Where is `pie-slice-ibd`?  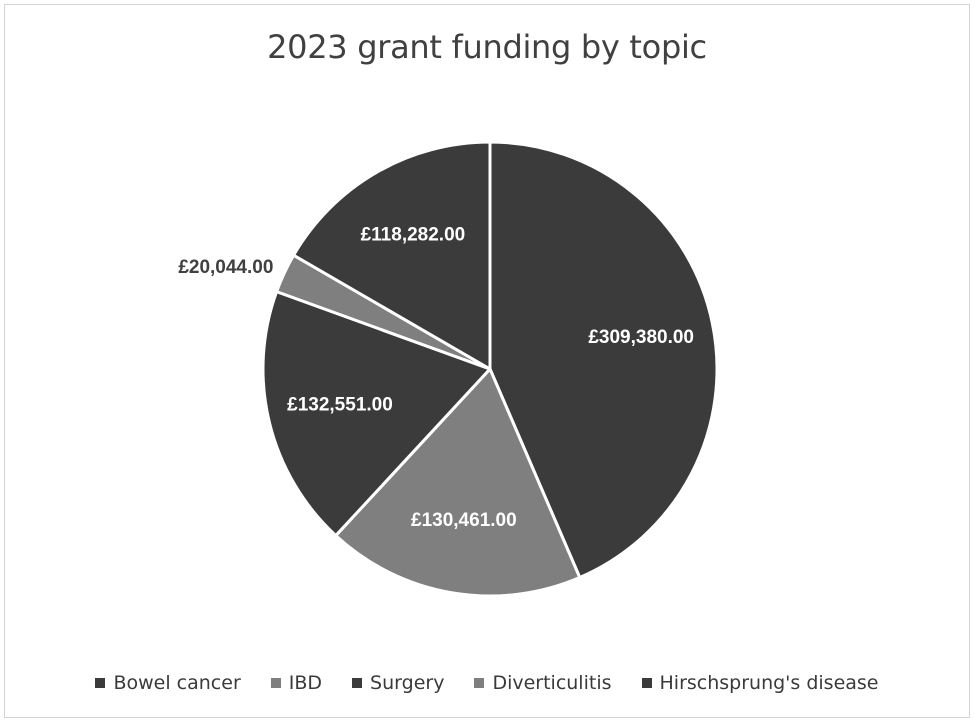 pie-slice-ibd is located at coordinates (458, 482).